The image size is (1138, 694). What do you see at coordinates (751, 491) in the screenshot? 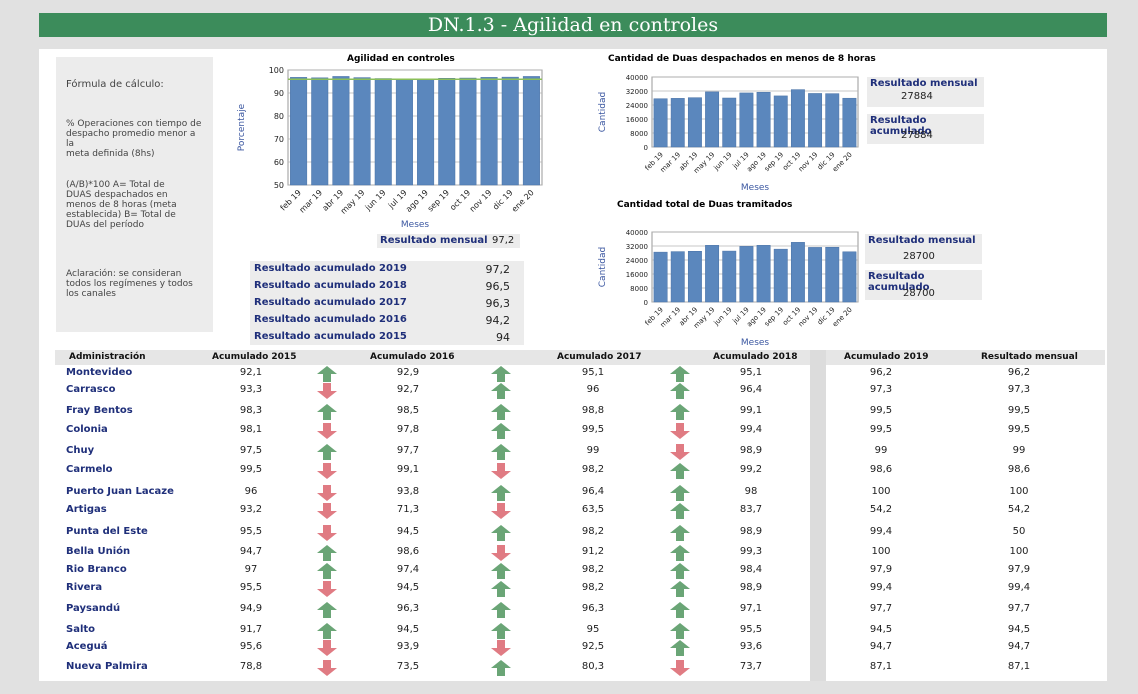
I see `cell-a2018: 98` at bounding box center [751, 491].